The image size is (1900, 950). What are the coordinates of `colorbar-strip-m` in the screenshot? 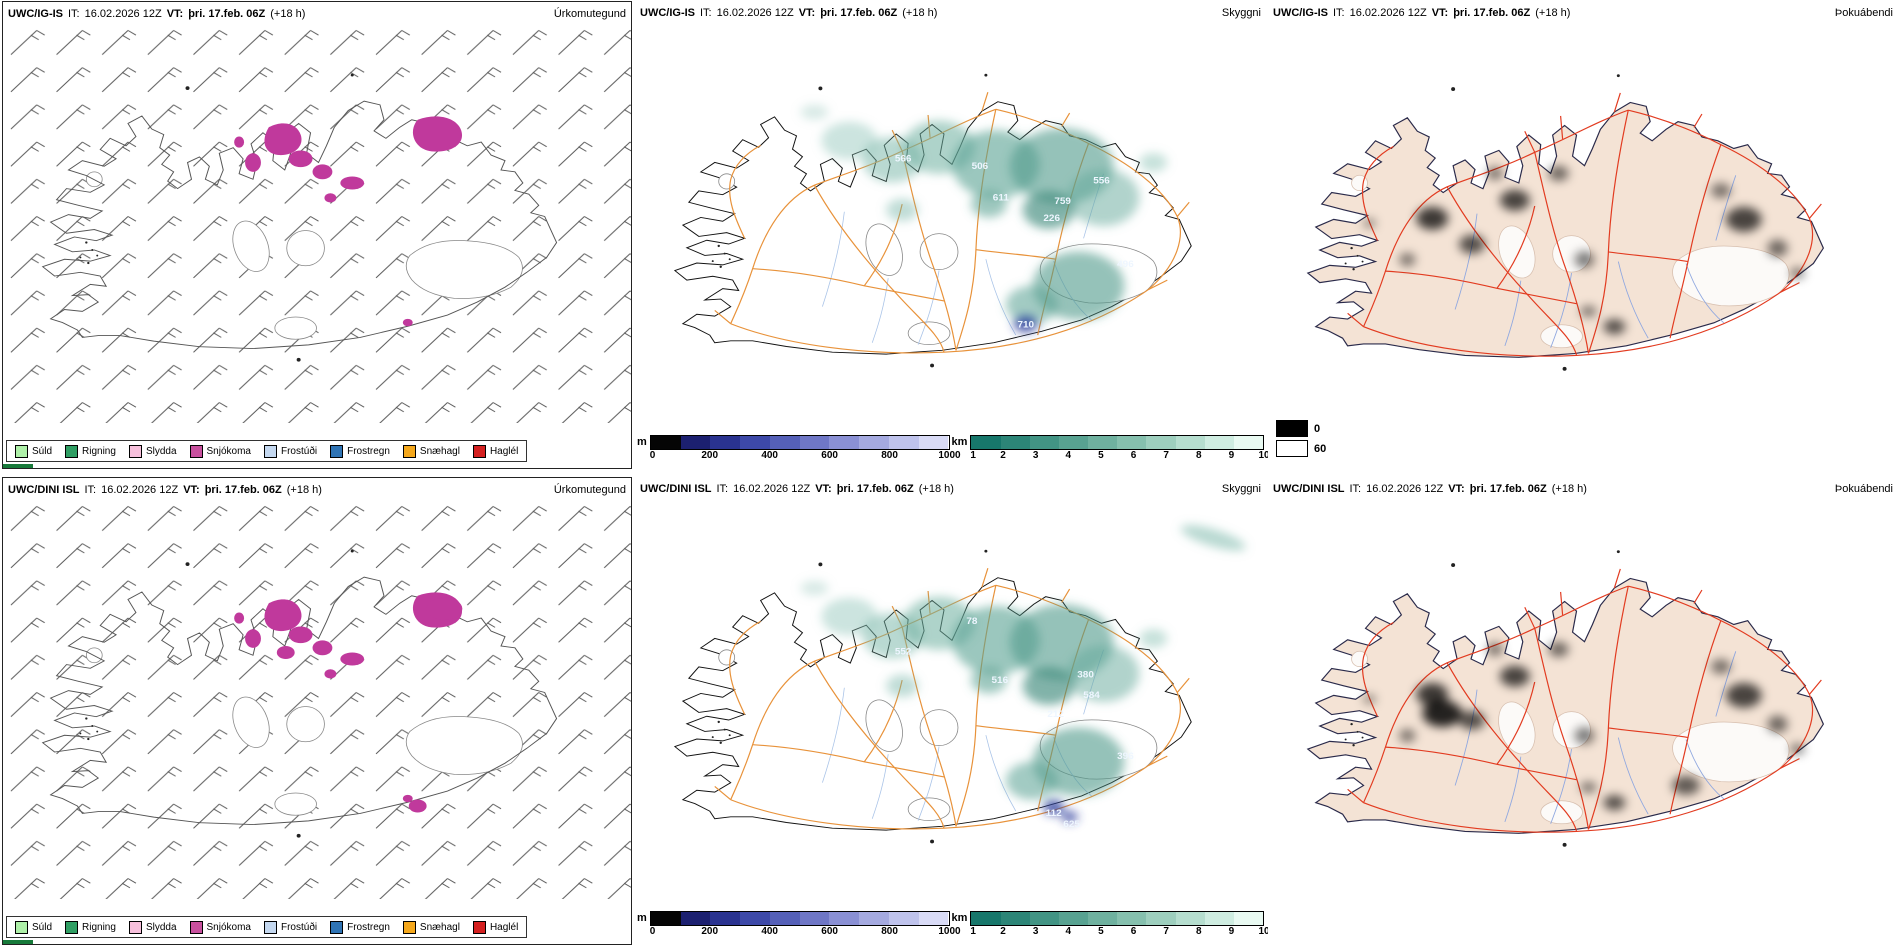 It's located at (799, 918).